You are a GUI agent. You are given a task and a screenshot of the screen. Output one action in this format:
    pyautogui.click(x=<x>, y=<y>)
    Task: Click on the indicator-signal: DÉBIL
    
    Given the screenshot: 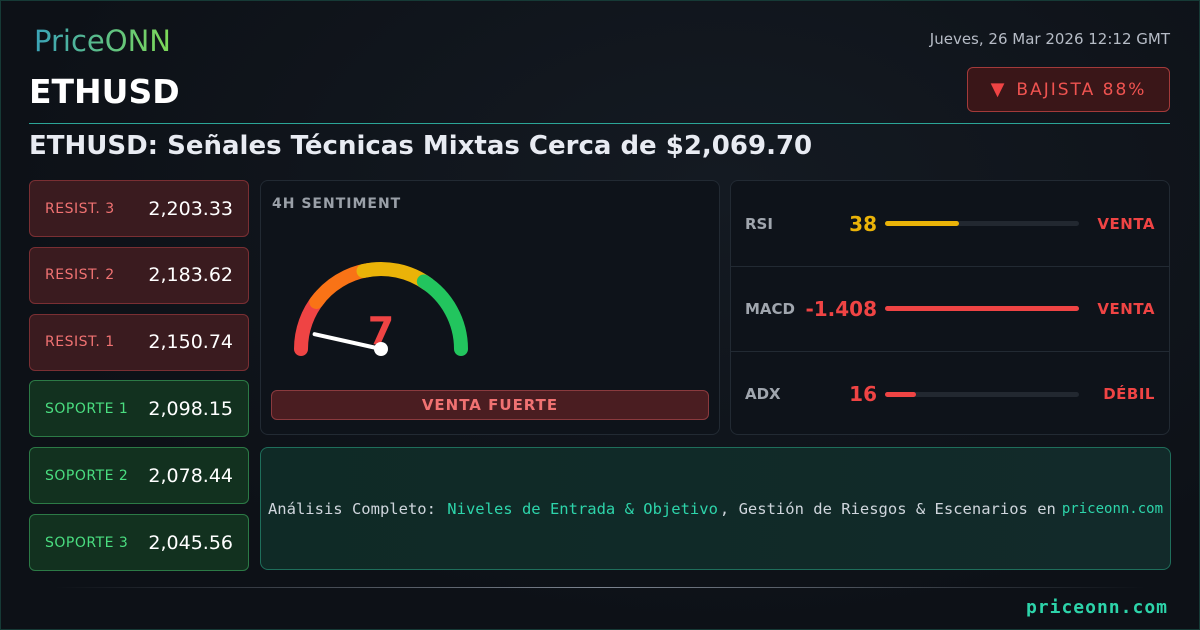 What is the action you would take?
    pyautogui.click(x=1129, y=394)
    